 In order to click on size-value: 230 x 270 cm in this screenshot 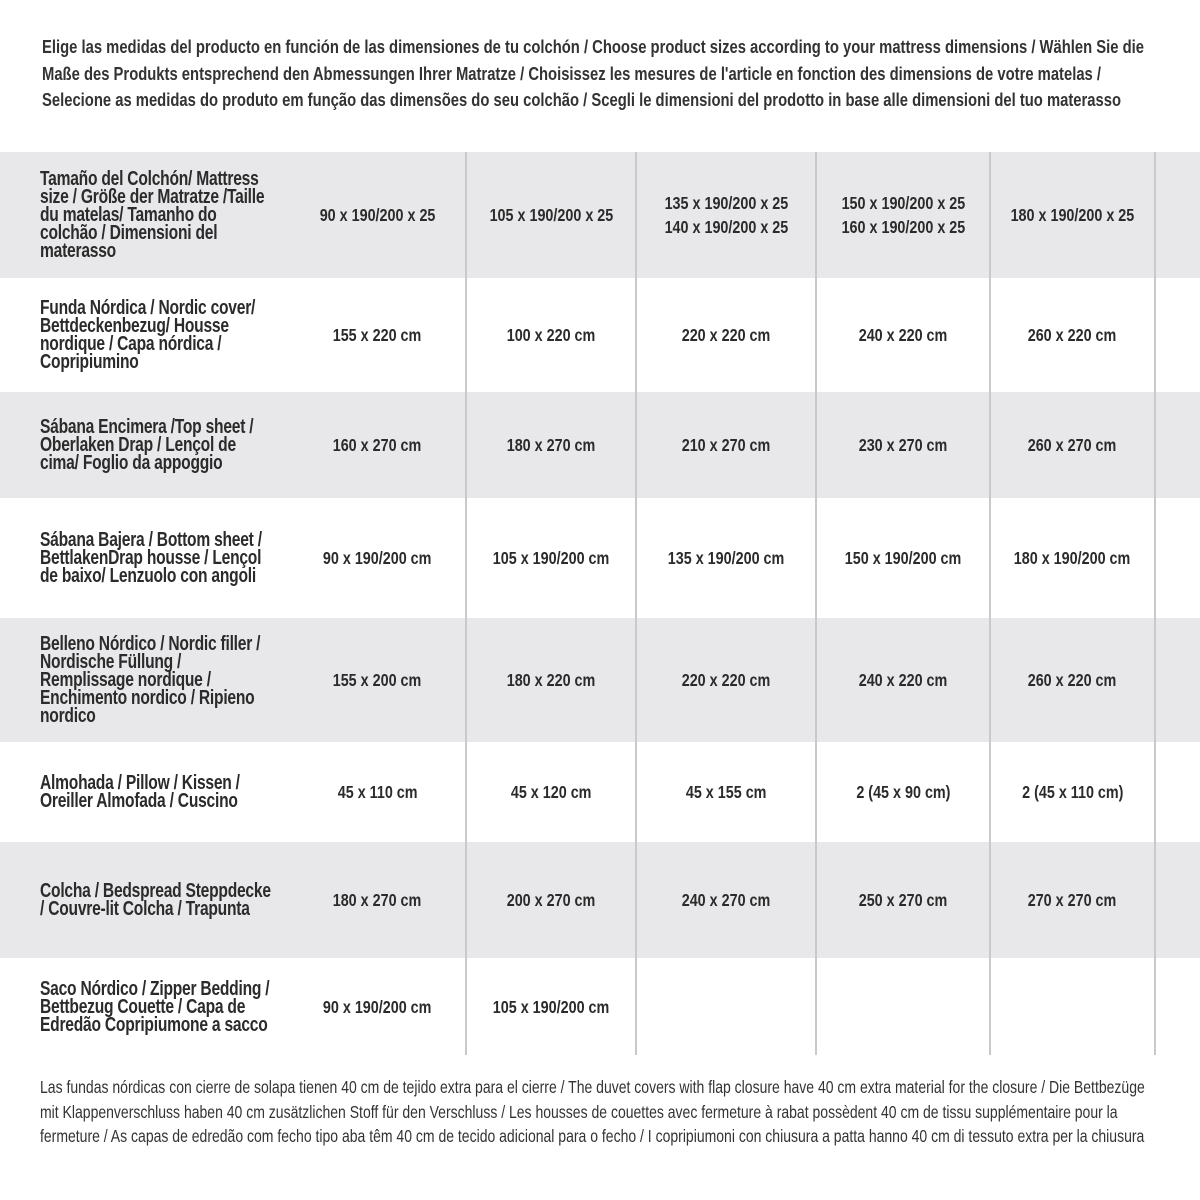, I will do `click(903, 445)`.